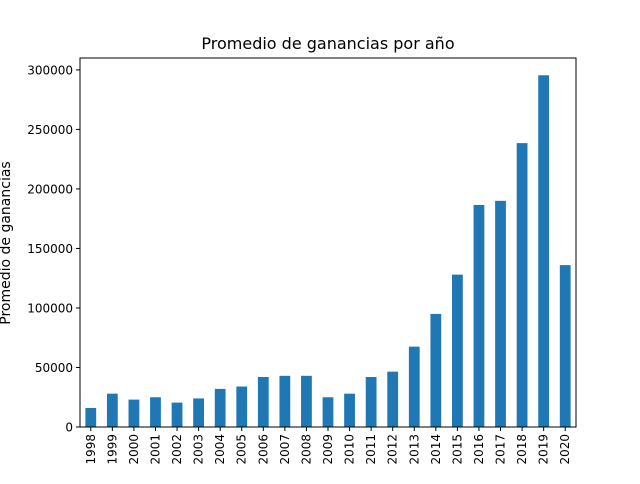  Describe the element at coordinates (371, 449) in the screenshot. I see `x-tick-label: 2011` at that location.